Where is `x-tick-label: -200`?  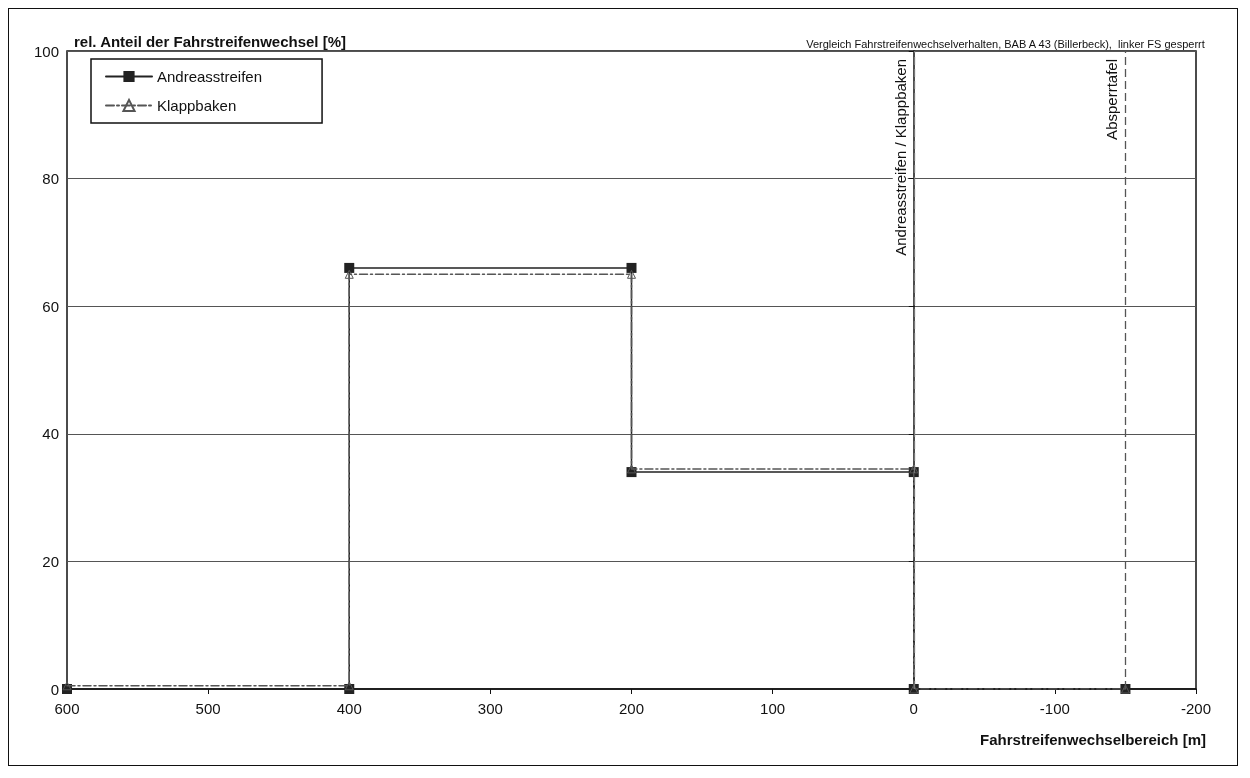 x-tick-label: -200 is located at coordinates (1196, 708).